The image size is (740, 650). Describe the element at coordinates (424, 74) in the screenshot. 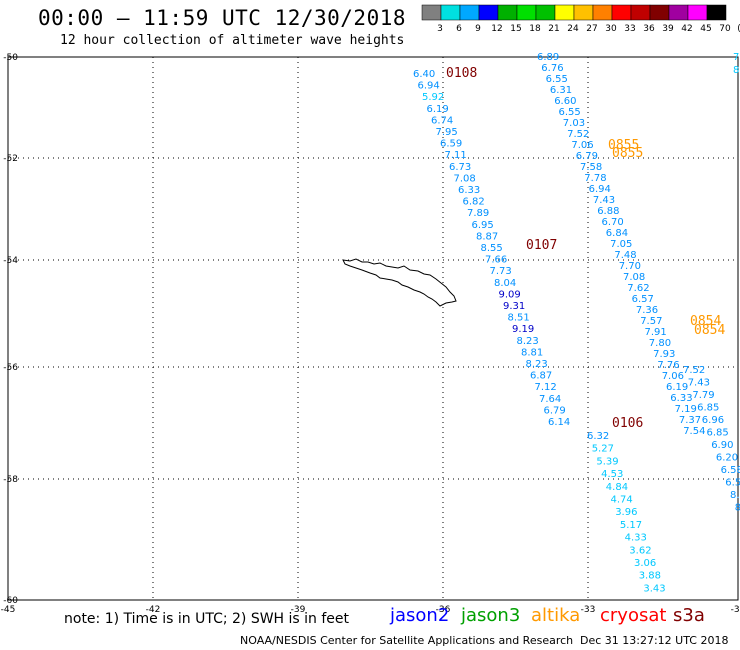

I see `swh-value: 6.40` at that location.